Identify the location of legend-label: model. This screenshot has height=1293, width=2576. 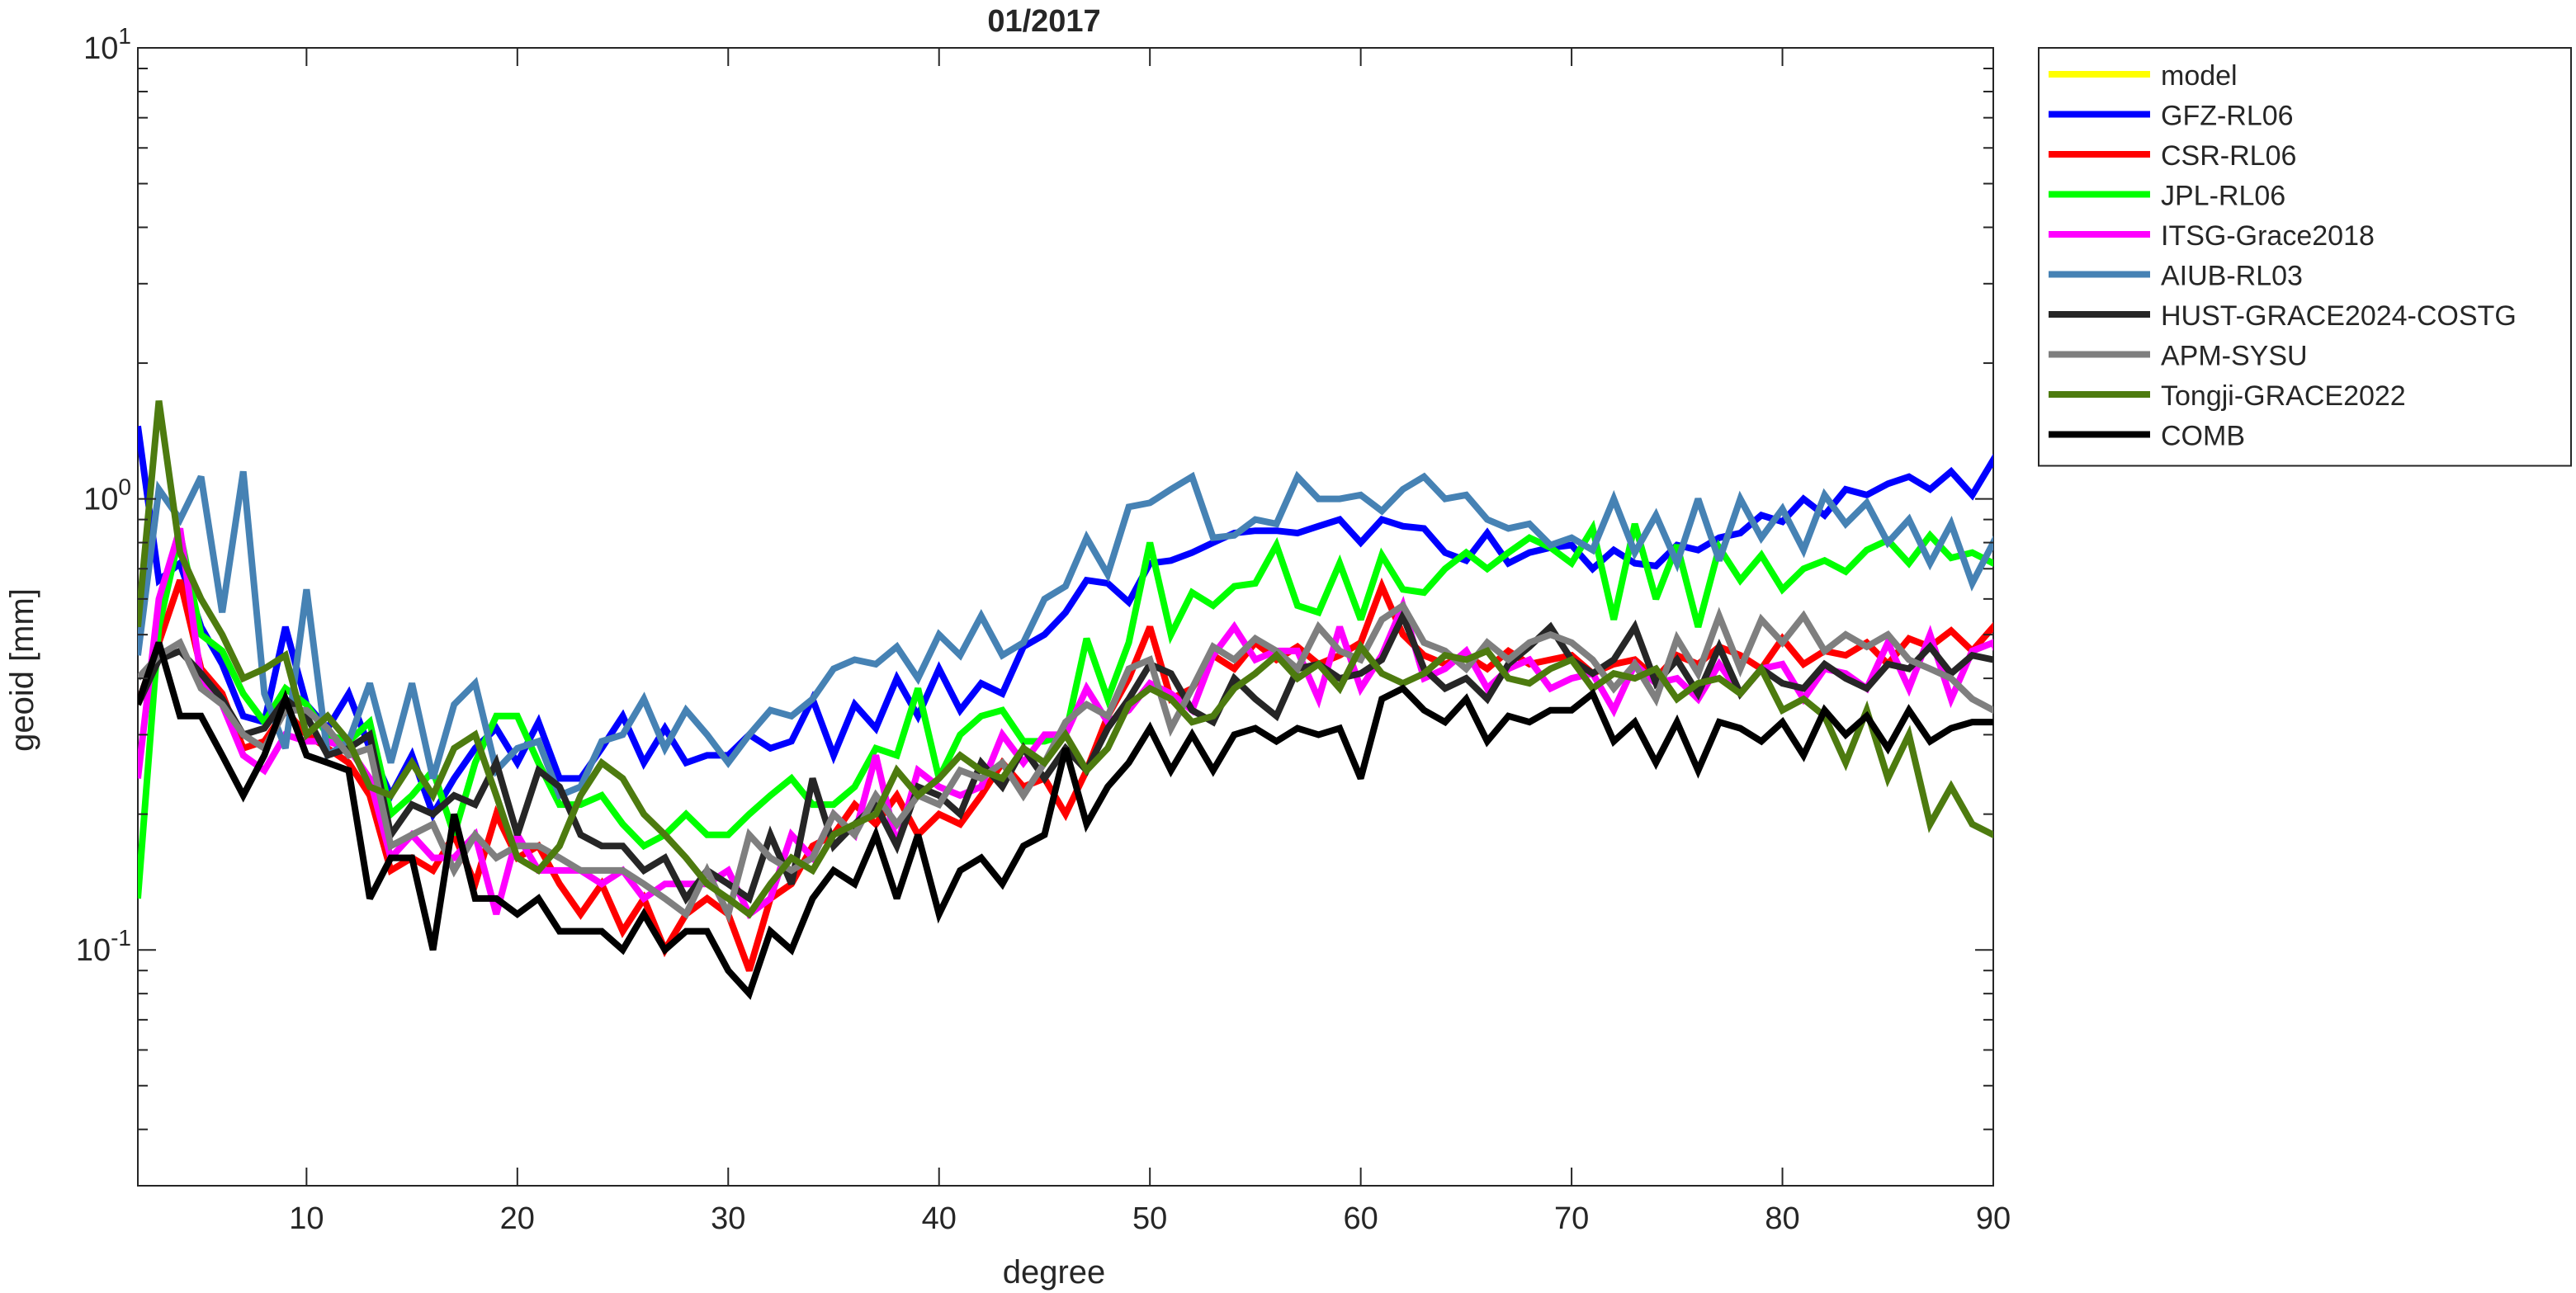
(2199, 76).